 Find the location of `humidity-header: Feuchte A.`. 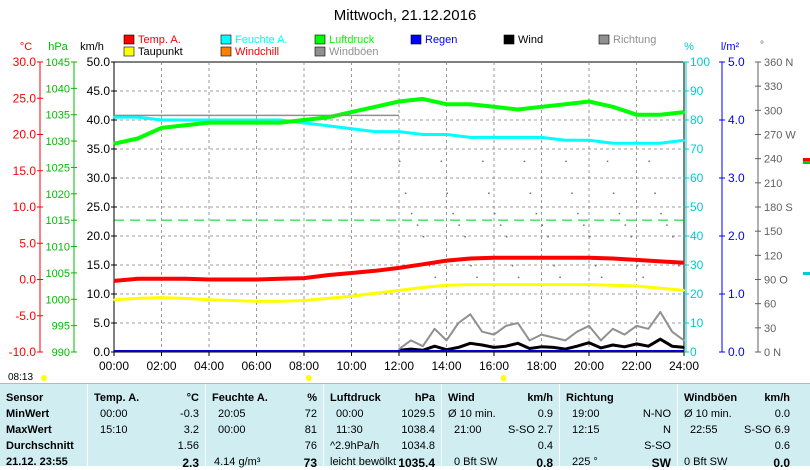

humidity-header: Feuchte A. is located at coordinates (240, 398).